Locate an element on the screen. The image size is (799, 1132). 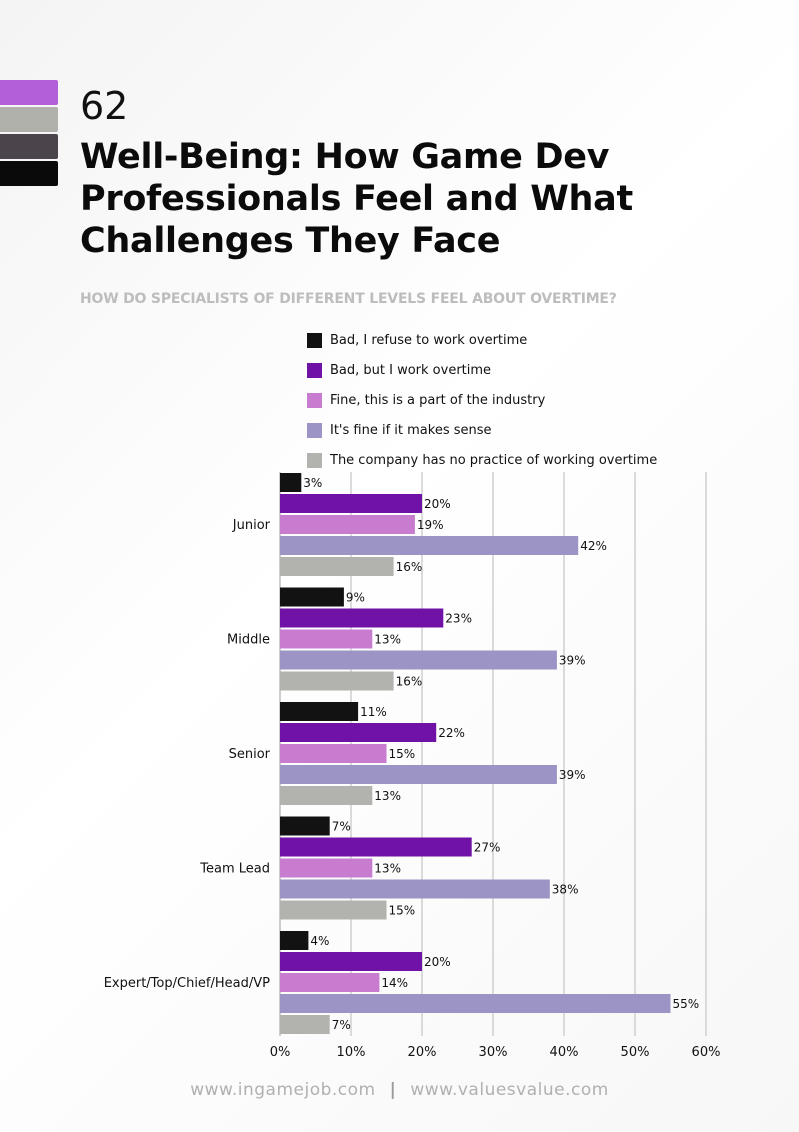
legend-label: Bad, but I work overtime is located at coordinates (411, 370).